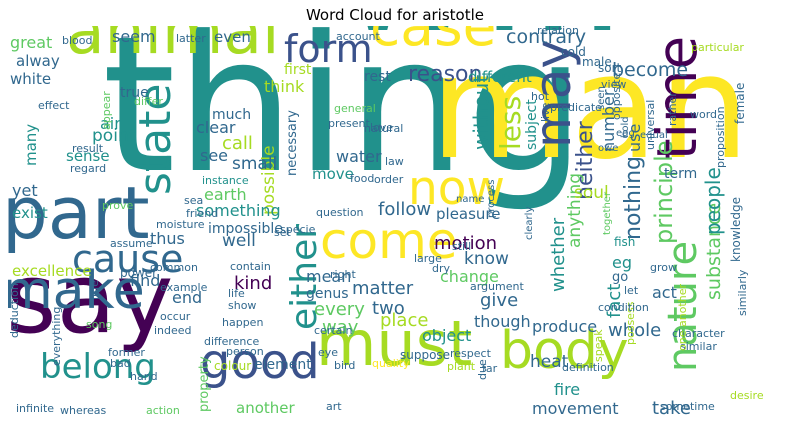 This screenshot has height=427, width=790. Describe the element at coordinates (664, 292) in the screenshot. I see `word-act: act` at that location.